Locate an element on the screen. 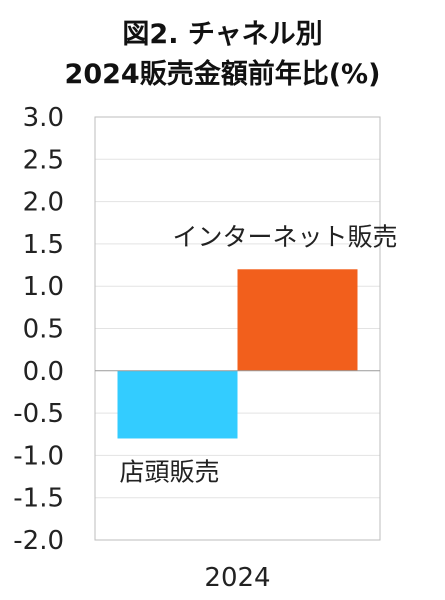  y-tick-label: 0.0 is located at coordinates (43, 372).